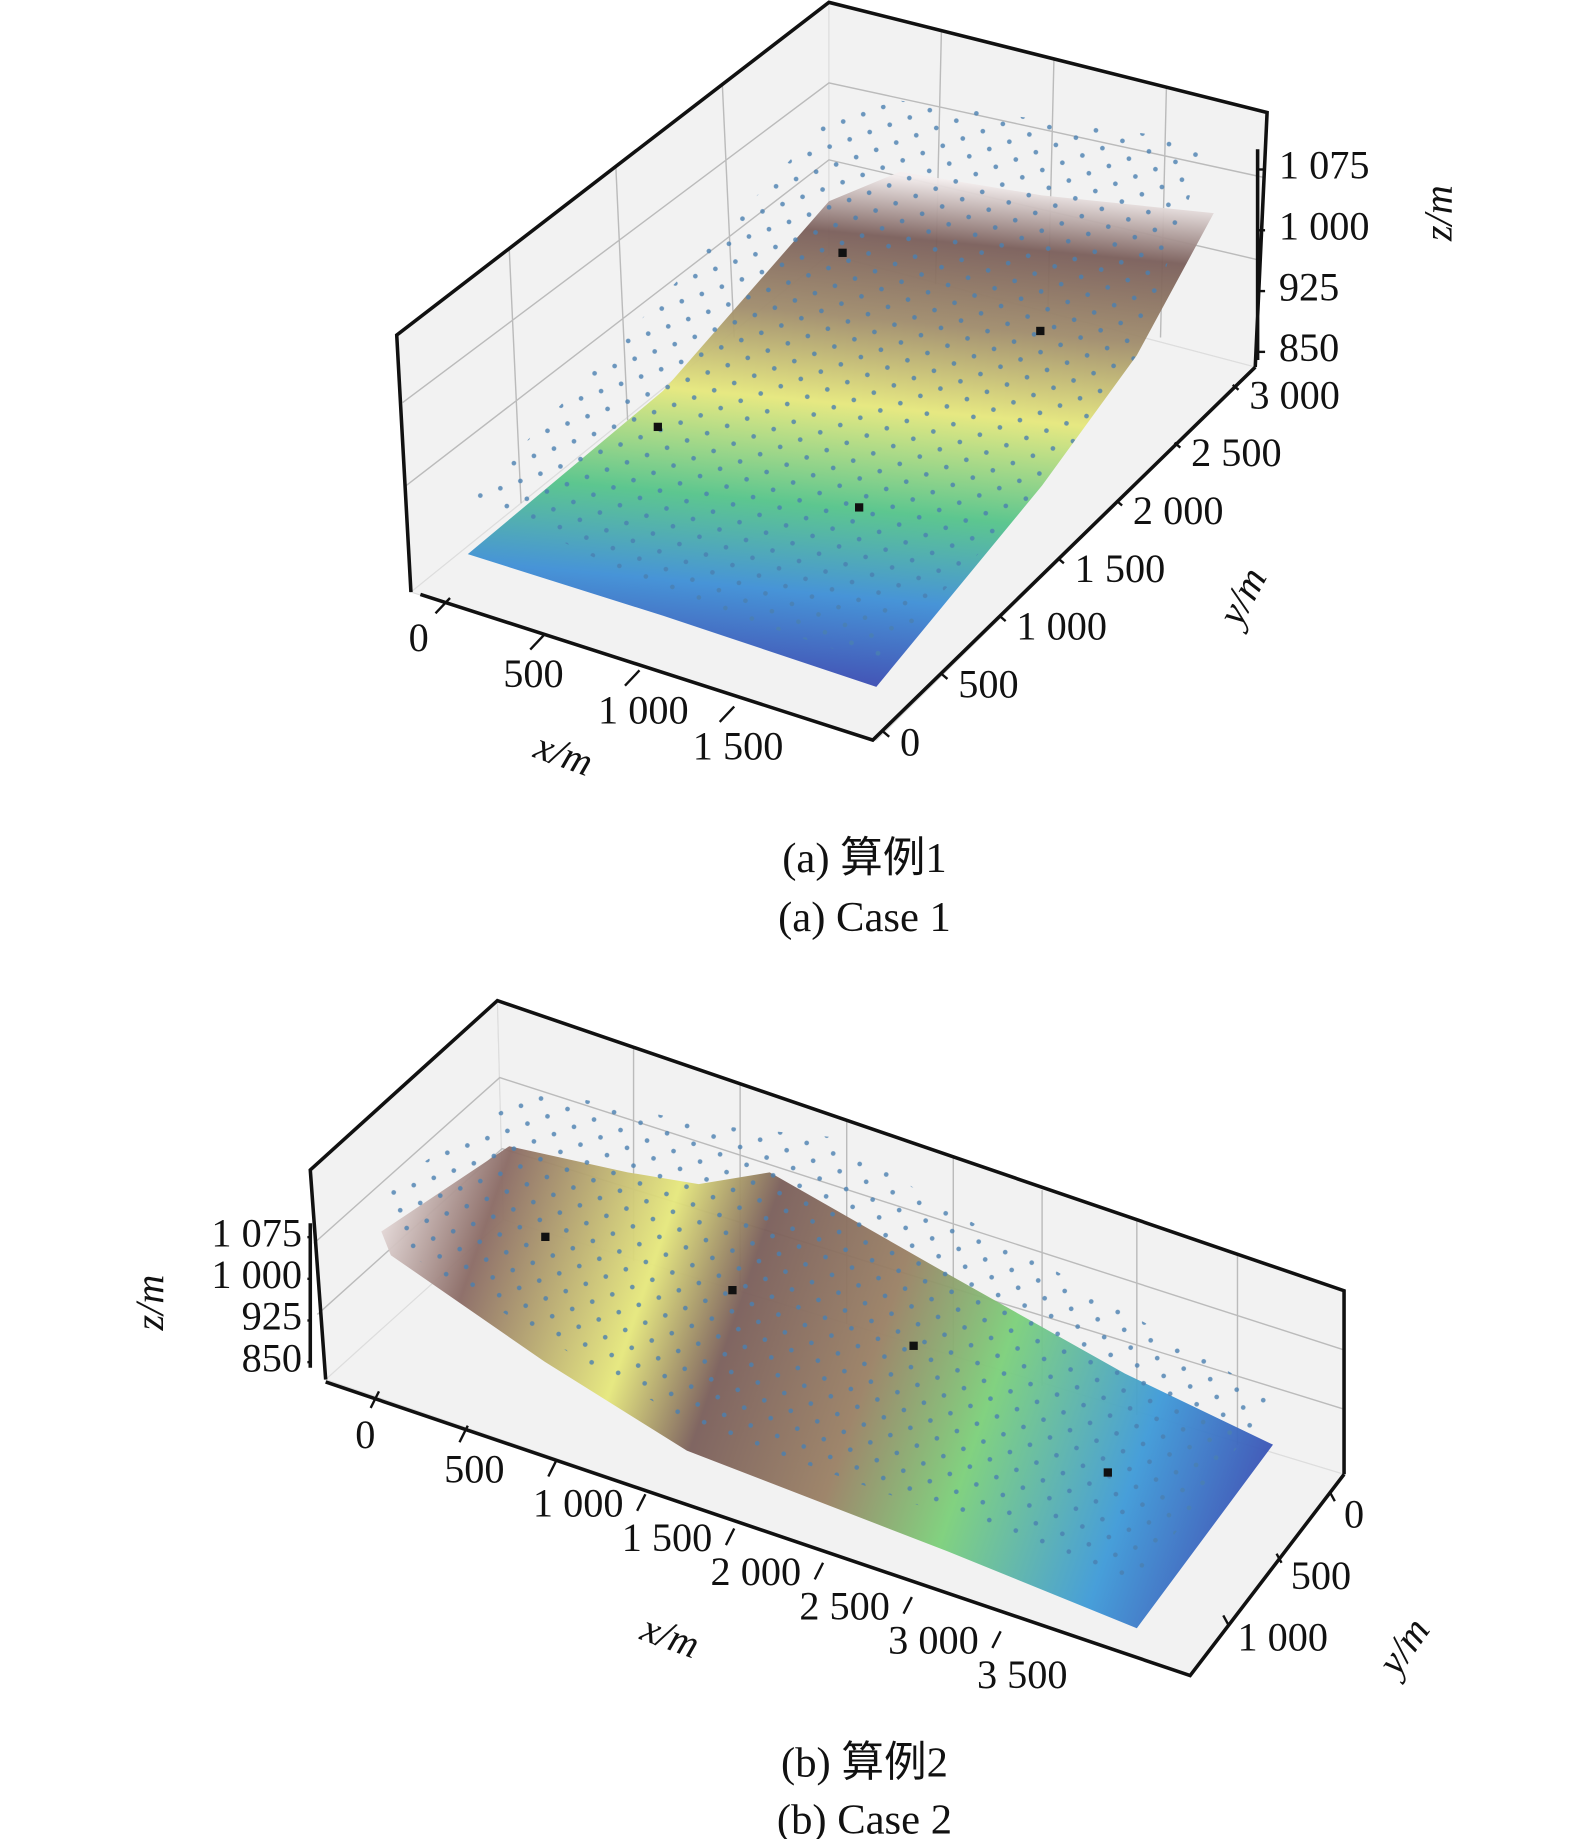 This screenshot has width=1575, height=1839. What do you see at coordinates (864, 858) in the screenshot?
I see `caption-zh: (a) 算例1` at bounding box center [864, 858].